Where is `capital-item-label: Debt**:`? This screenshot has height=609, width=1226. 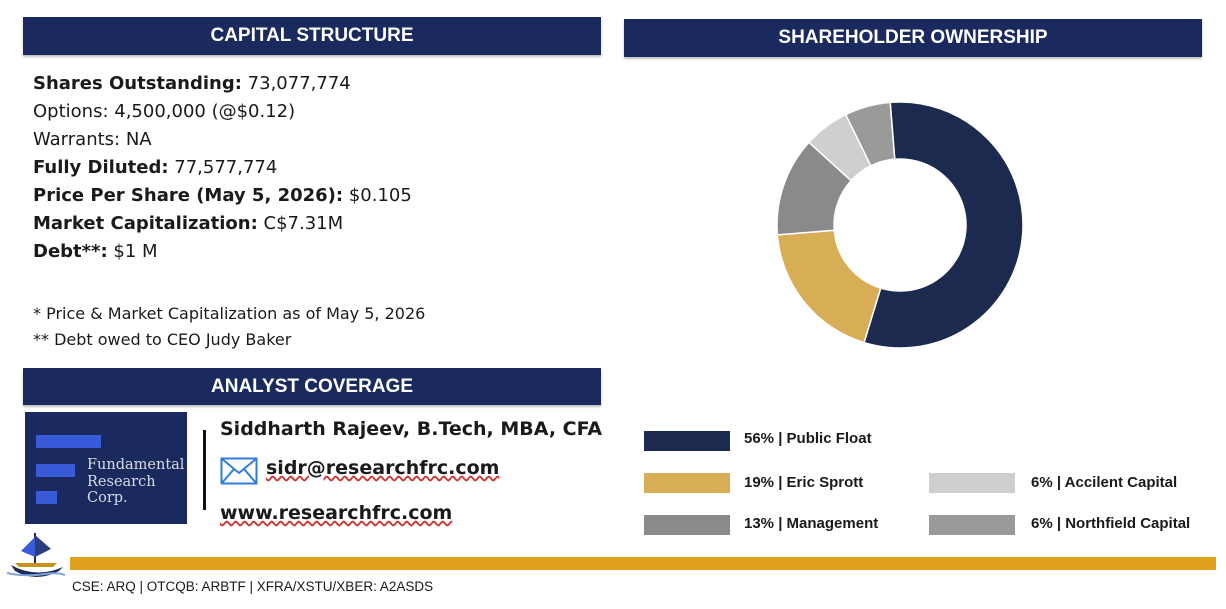 capital-item-label: Debt**: is located at coordinates (70, 251).